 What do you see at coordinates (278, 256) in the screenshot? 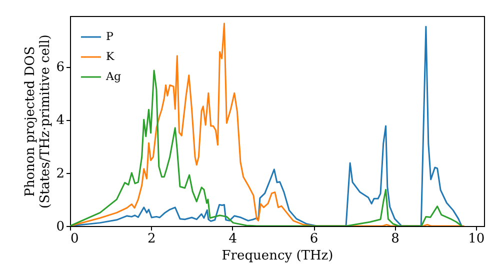
I see `x-axis-title: Frequency (THz)` at bounding box center [278, 256].